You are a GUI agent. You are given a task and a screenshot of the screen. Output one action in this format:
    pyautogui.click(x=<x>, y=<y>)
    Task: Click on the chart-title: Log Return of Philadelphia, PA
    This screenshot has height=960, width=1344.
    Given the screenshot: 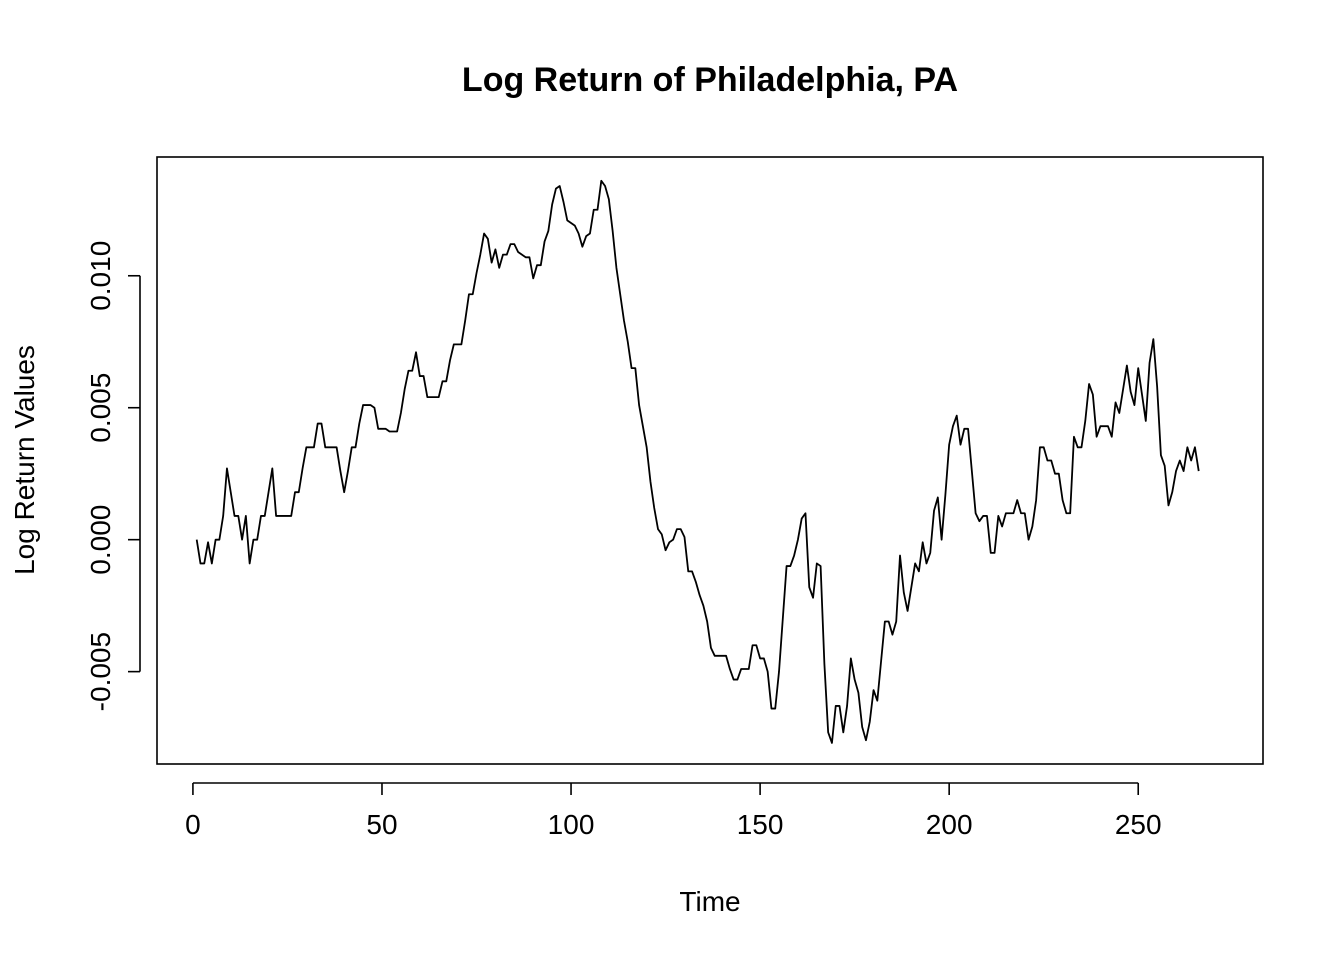 What is the action you would take?
    pyautogui.click(x=710, y=80)
    